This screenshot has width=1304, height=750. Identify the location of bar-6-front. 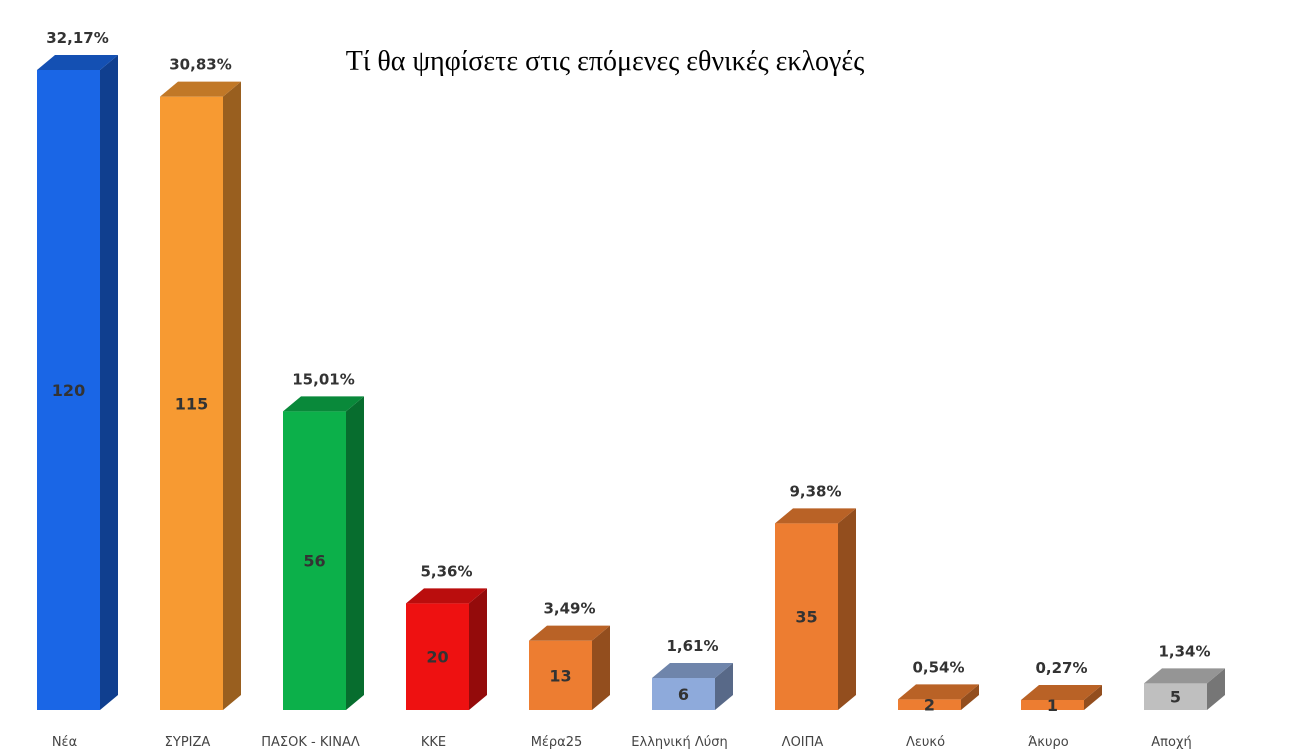
(683, 694).